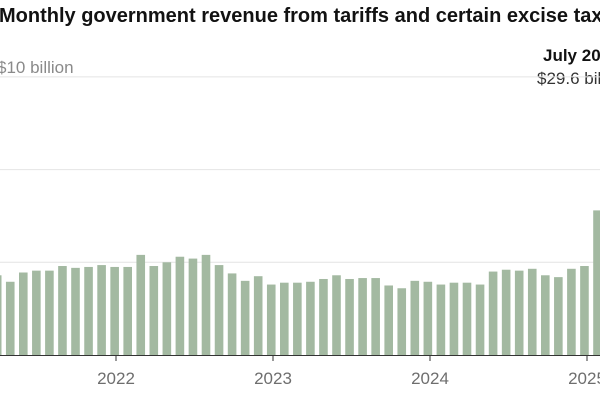 The image size is (600, 400). I want to click on callout-value: $29.6 billion, so click(568, 78).